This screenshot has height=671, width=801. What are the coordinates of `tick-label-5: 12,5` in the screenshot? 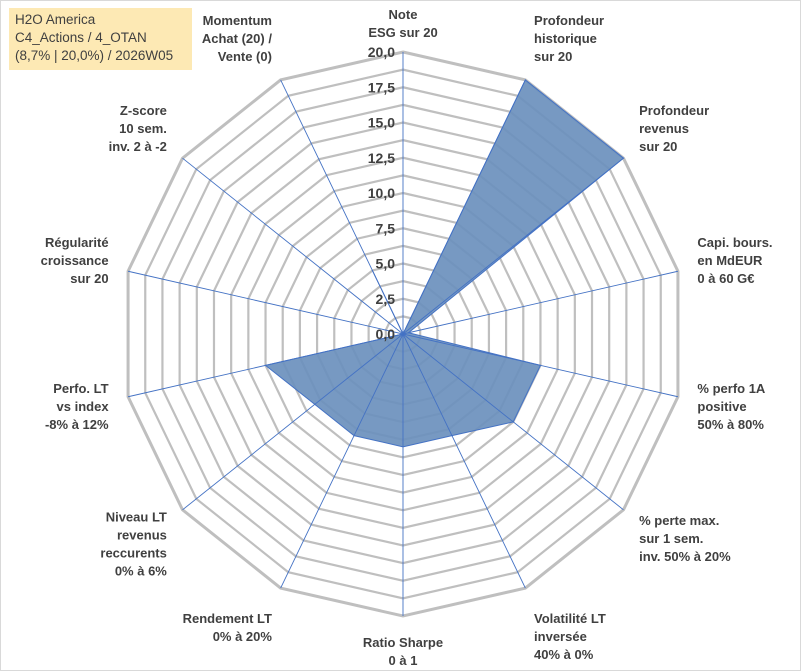 It's located at (381, 158).